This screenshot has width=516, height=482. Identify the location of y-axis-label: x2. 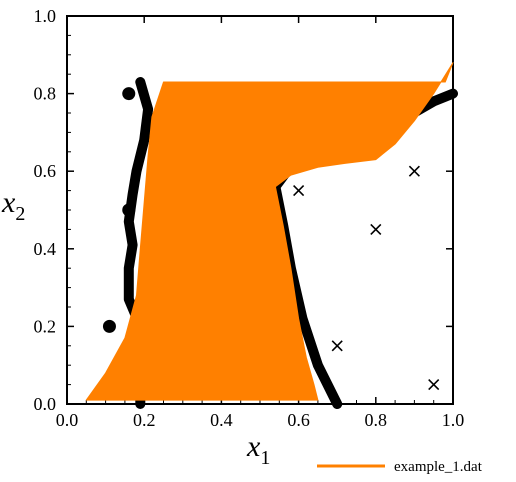
(13, 205).